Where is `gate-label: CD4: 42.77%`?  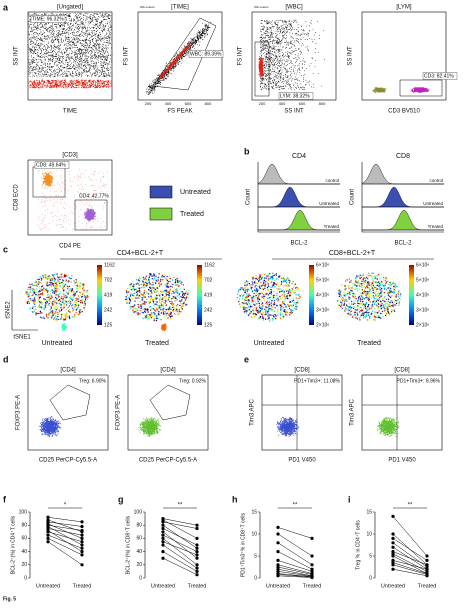 gate-label: CD4: 42.77% is located at coordinates (94, 196).